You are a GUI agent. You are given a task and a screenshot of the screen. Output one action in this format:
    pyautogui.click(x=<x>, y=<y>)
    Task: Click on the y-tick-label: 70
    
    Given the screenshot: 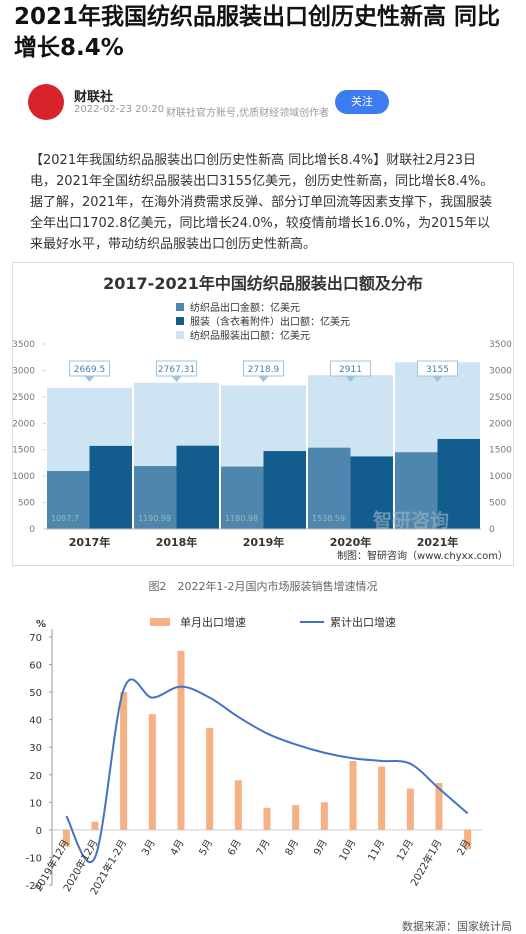 What is the action you would take?
    pyautogui.click(x=35, y=638)
    